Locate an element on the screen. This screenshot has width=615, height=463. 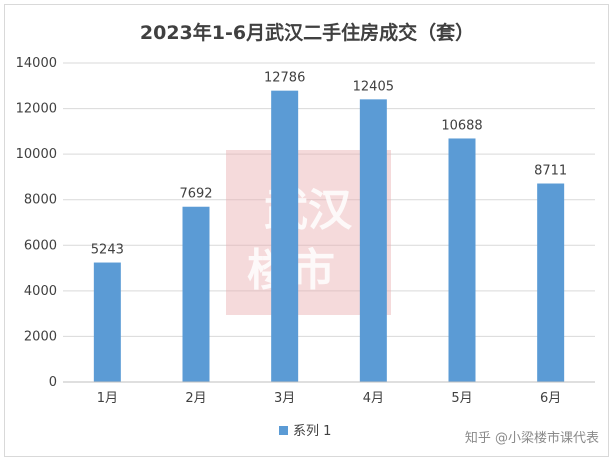
y-tick-label: 8000 is located at coordinates (40, 200).